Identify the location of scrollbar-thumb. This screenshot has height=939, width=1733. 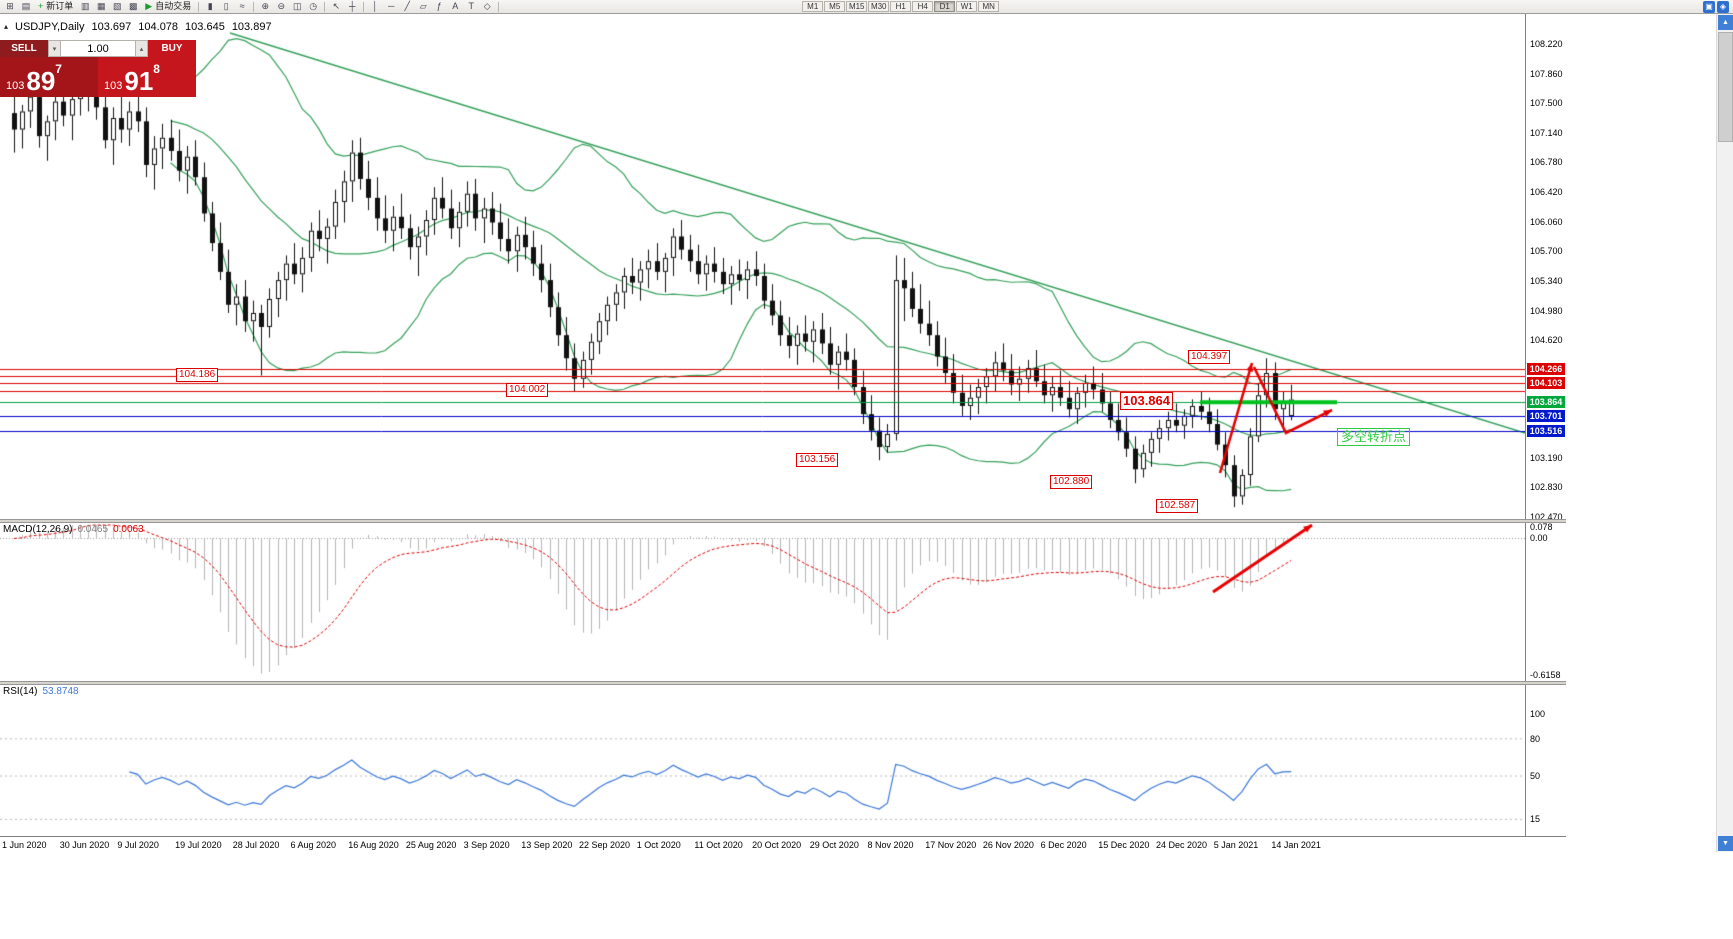
(1725, 87).